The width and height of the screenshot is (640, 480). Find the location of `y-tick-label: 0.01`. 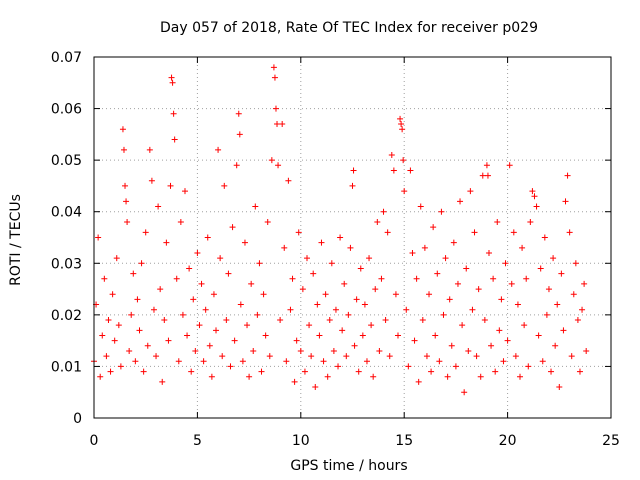

y-tick-label: 0.01 is located at coordinates (66, 367).